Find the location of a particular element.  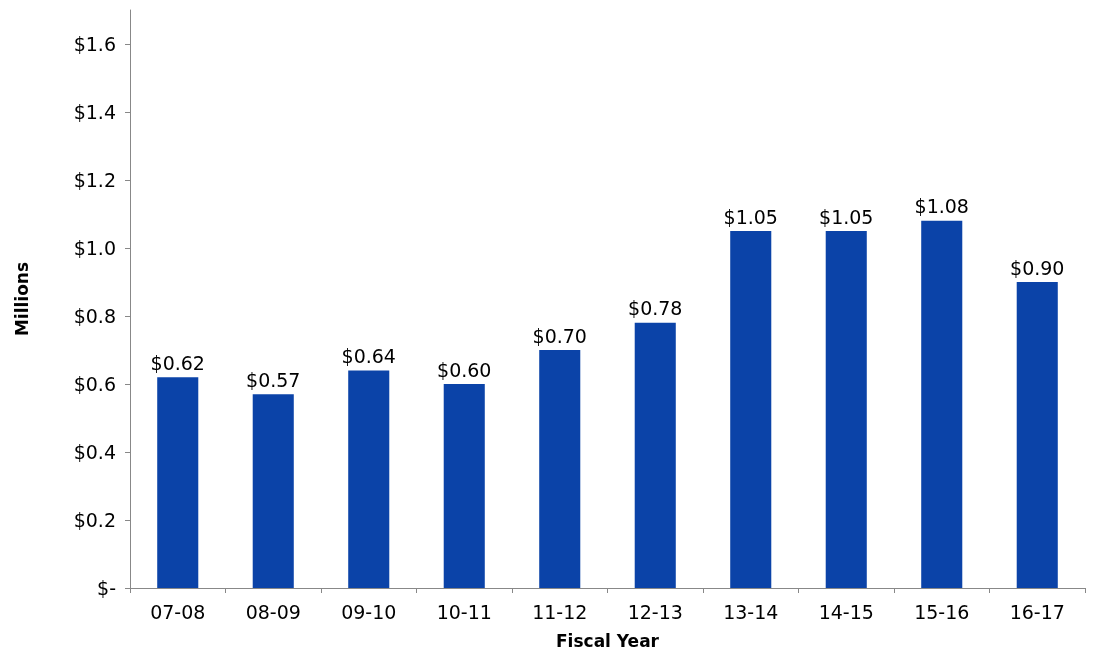

x-tick-label: 12-13 is located at coordinates (655, 611).